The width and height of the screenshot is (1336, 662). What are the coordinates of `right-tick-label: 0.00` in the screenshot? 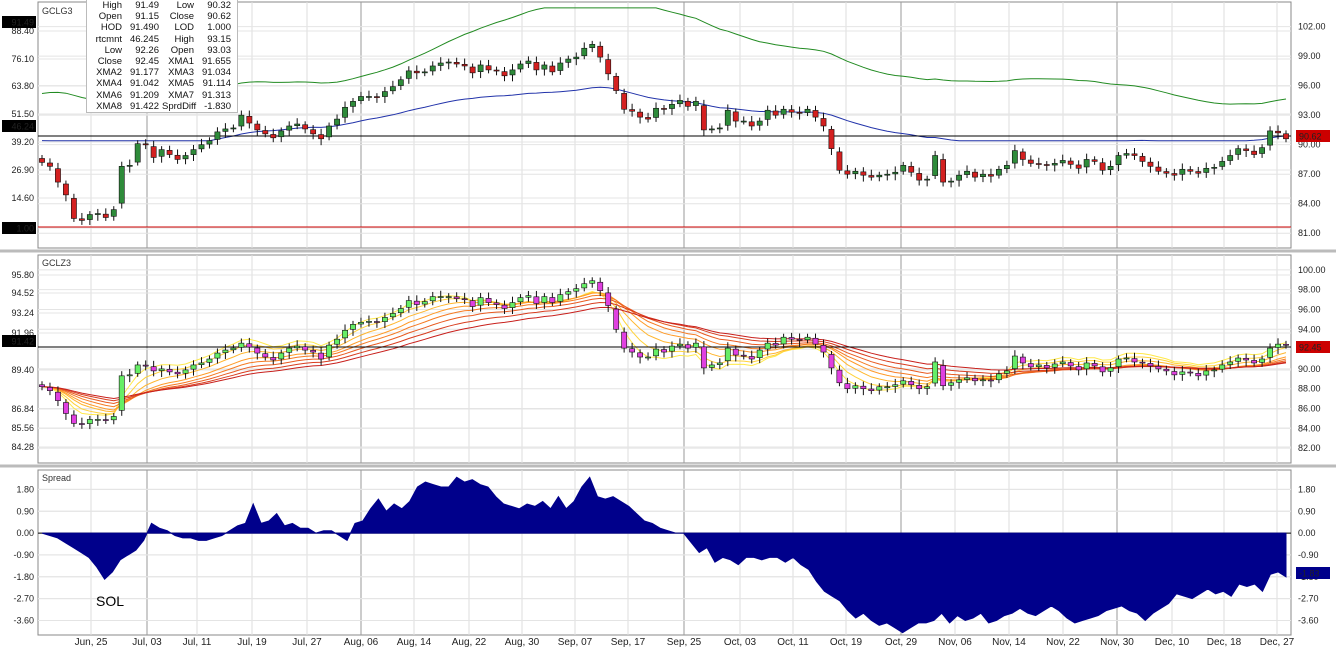 It's located at (1307, 533).